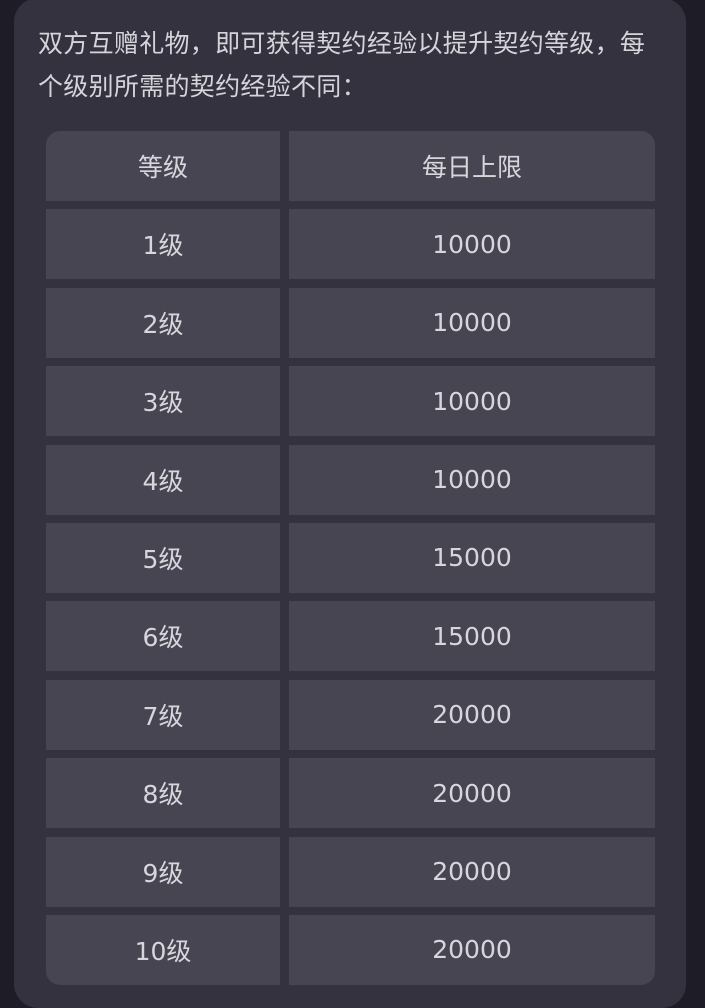  Describe the element at coordinates (163, 557) in the screenshot. I see `level-cell: 5级` at that location.